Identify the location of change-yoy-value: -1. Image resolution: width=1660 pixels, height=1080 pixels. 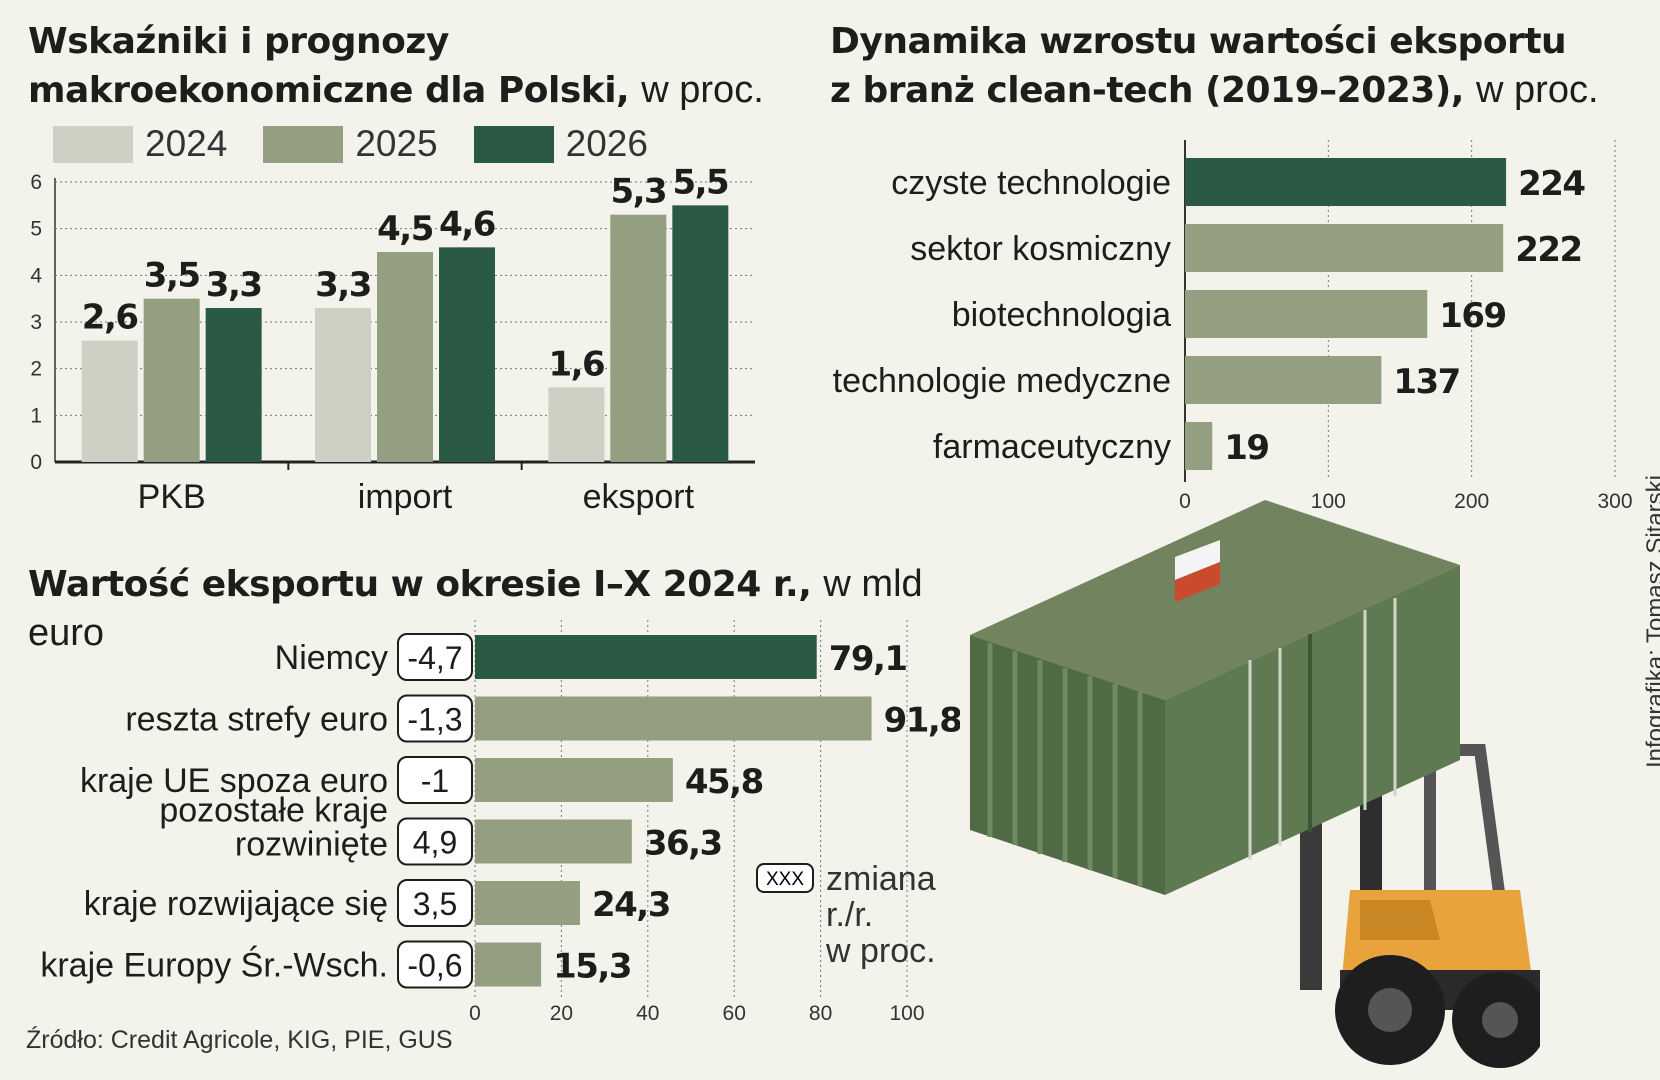
(435, 781).